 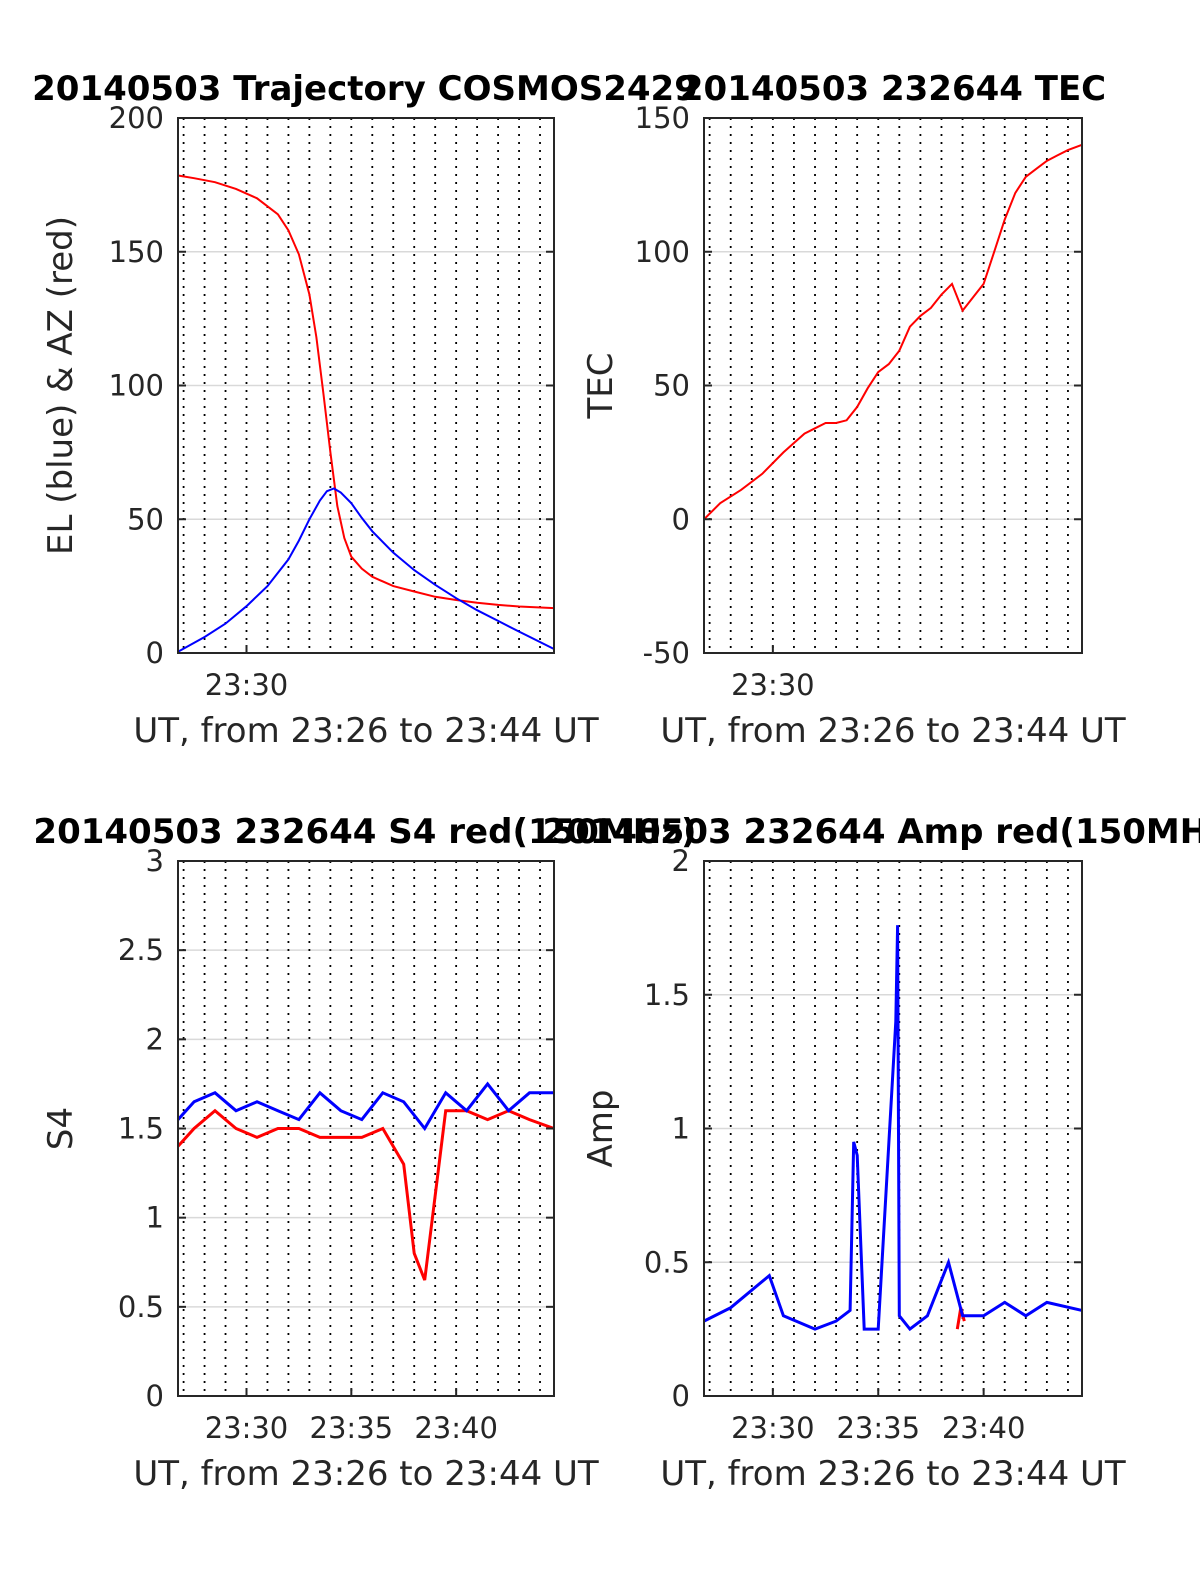 I want to click on tick-labels: 0 50 100 150 200 23:30, so click(x=331, y=401).